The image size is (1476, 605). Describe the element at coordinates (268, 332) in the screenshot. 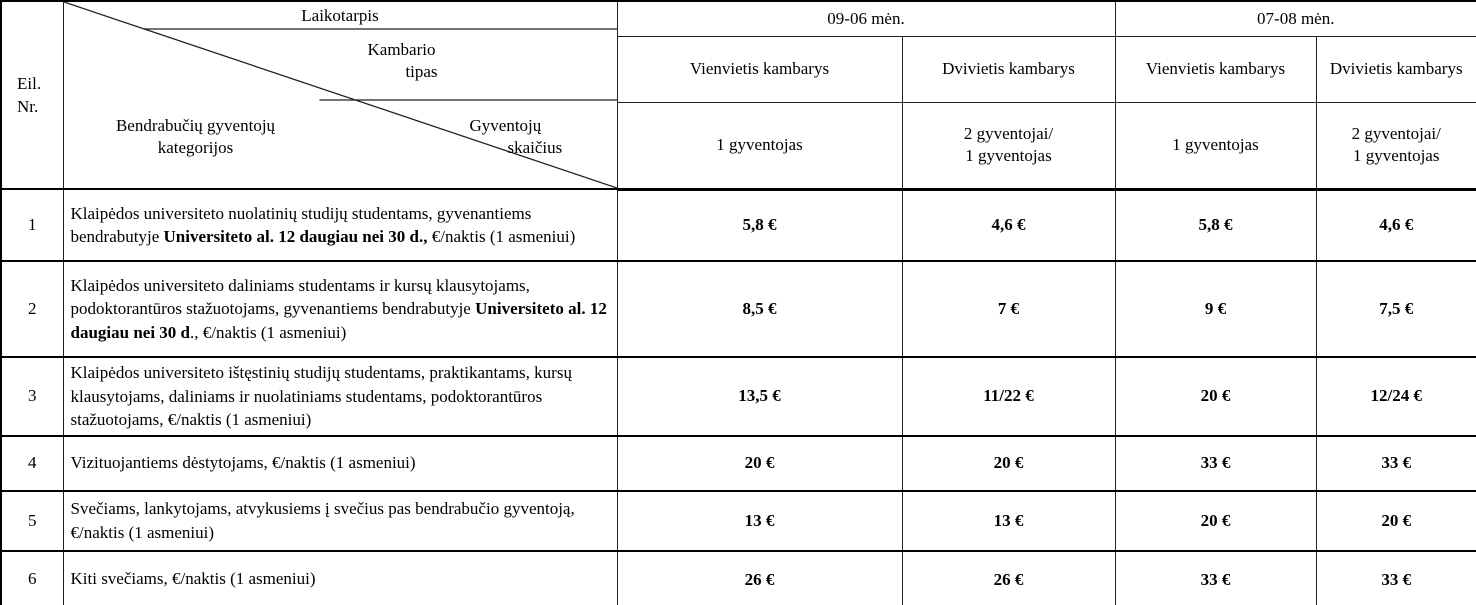

I see `category-text-post: ., €/naktis (1 asmeniui)` at that location.